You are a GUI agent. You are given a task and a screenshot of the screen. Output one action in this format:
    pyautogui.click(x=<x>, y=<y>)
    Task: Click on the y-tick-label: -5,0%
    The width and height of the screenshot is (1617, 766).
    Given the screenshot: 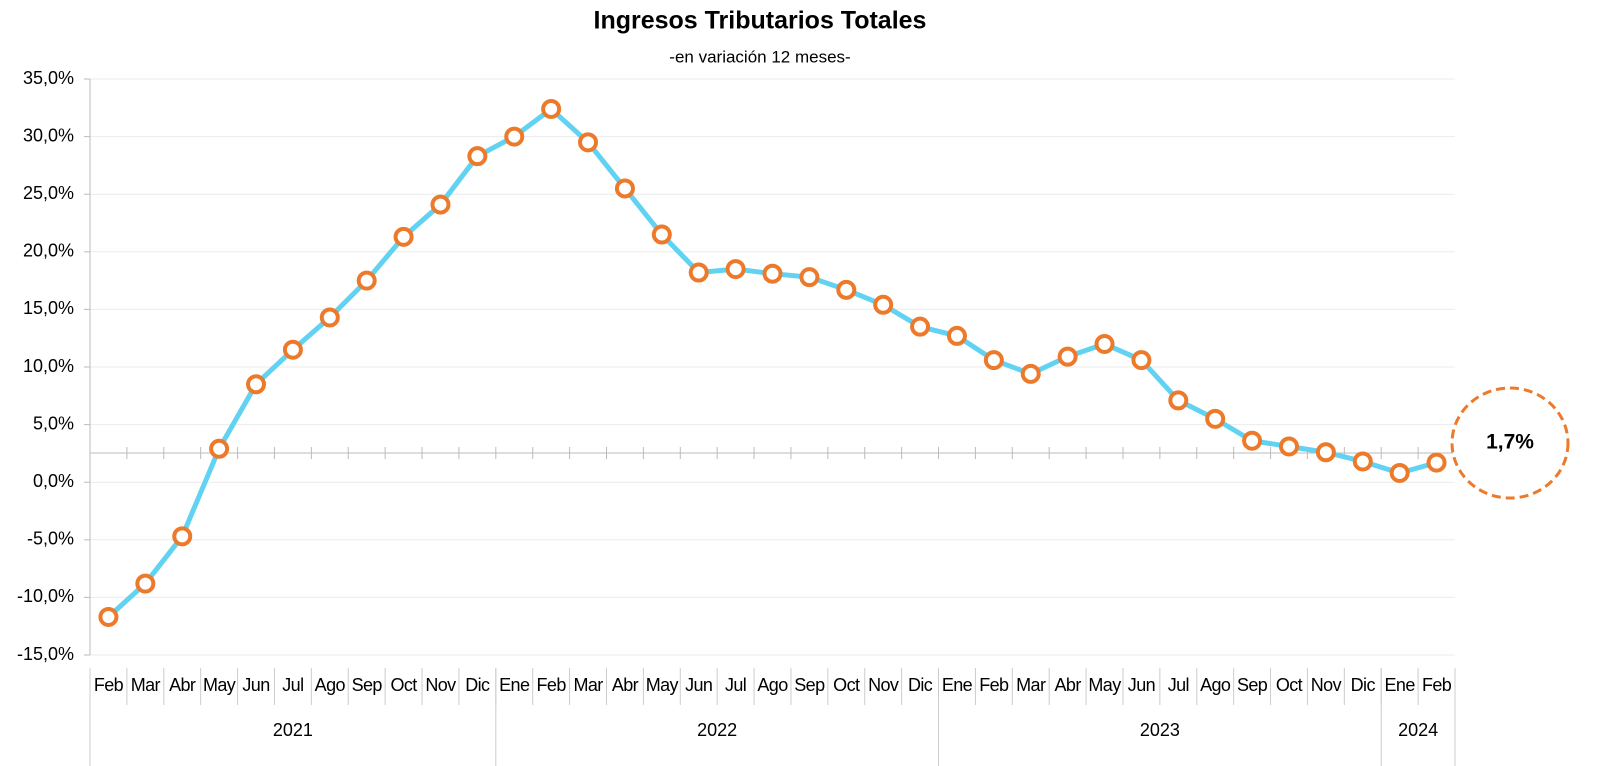 What is the action you would take?
    pyautogui.click(x=50, y=539)
    